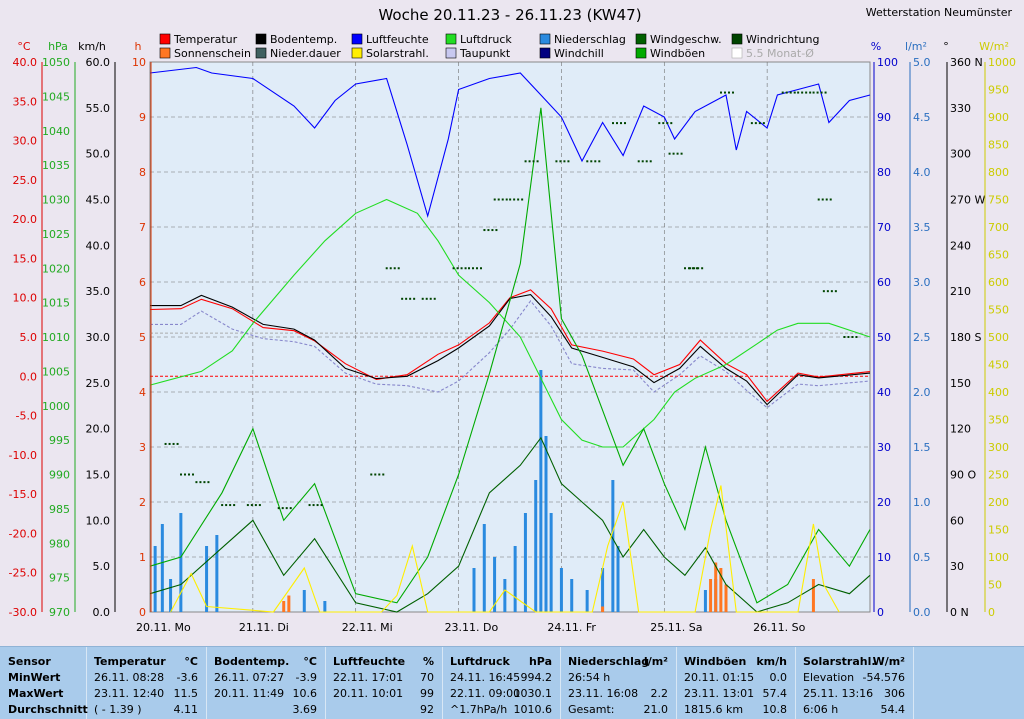  I want to click on stats-column-unit: km/h, so click(771, 661).